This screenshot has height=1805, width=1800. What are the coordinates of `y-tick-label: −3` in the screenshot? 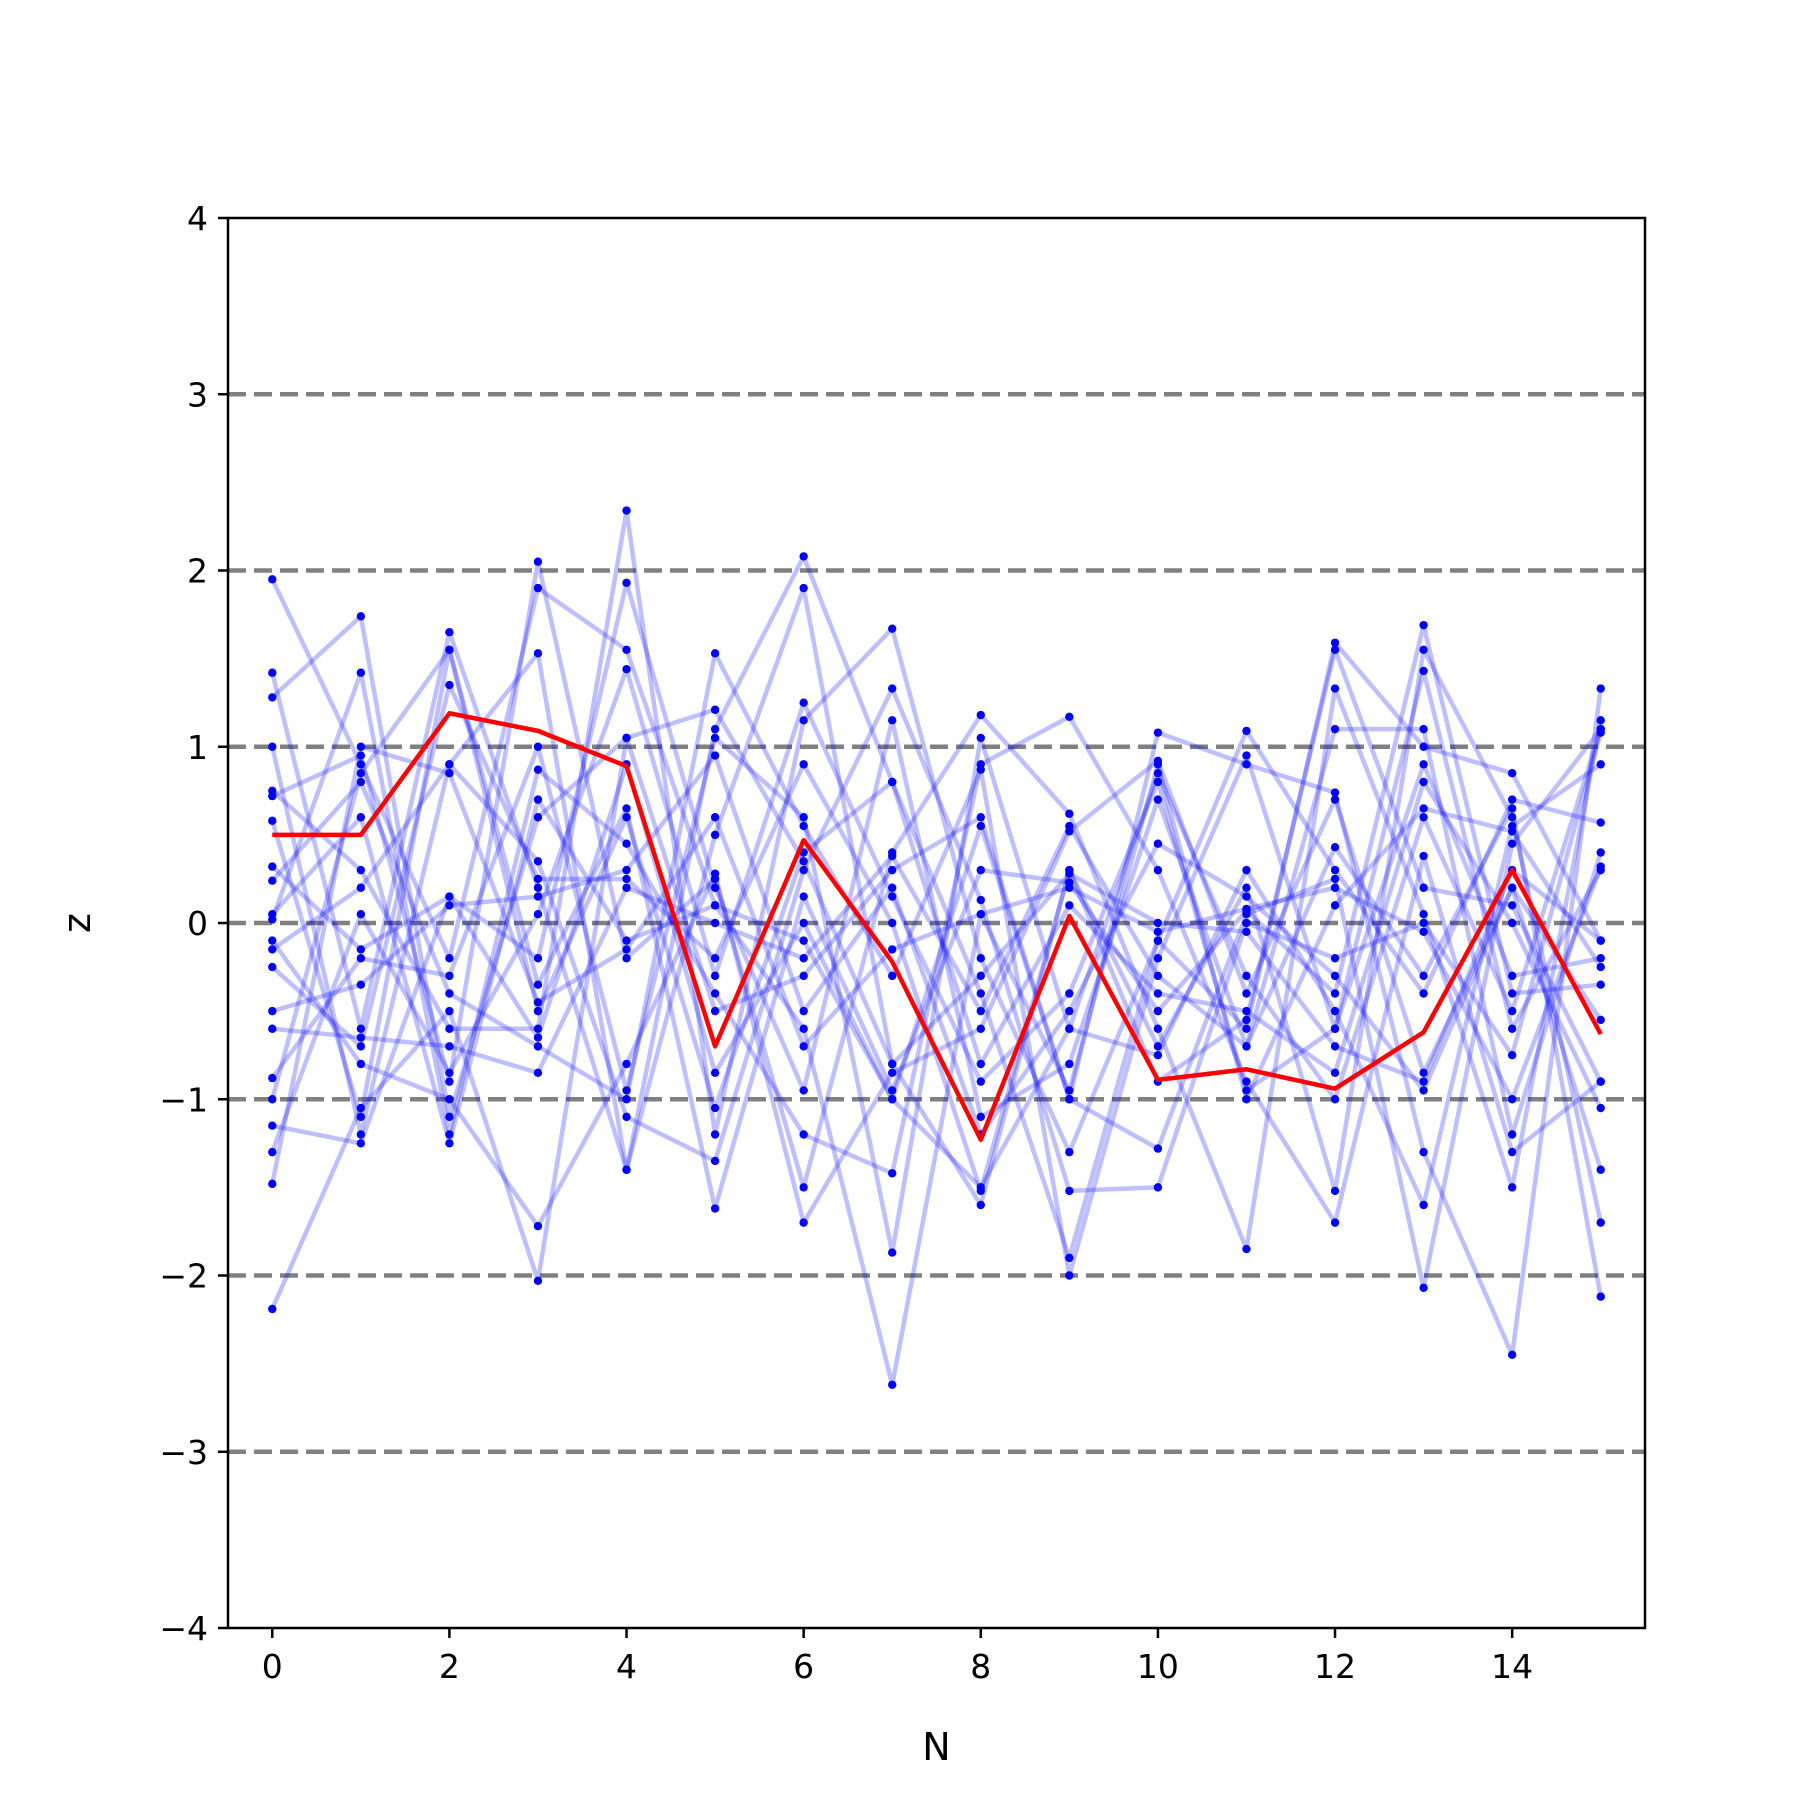 It's located at (183, 1452).